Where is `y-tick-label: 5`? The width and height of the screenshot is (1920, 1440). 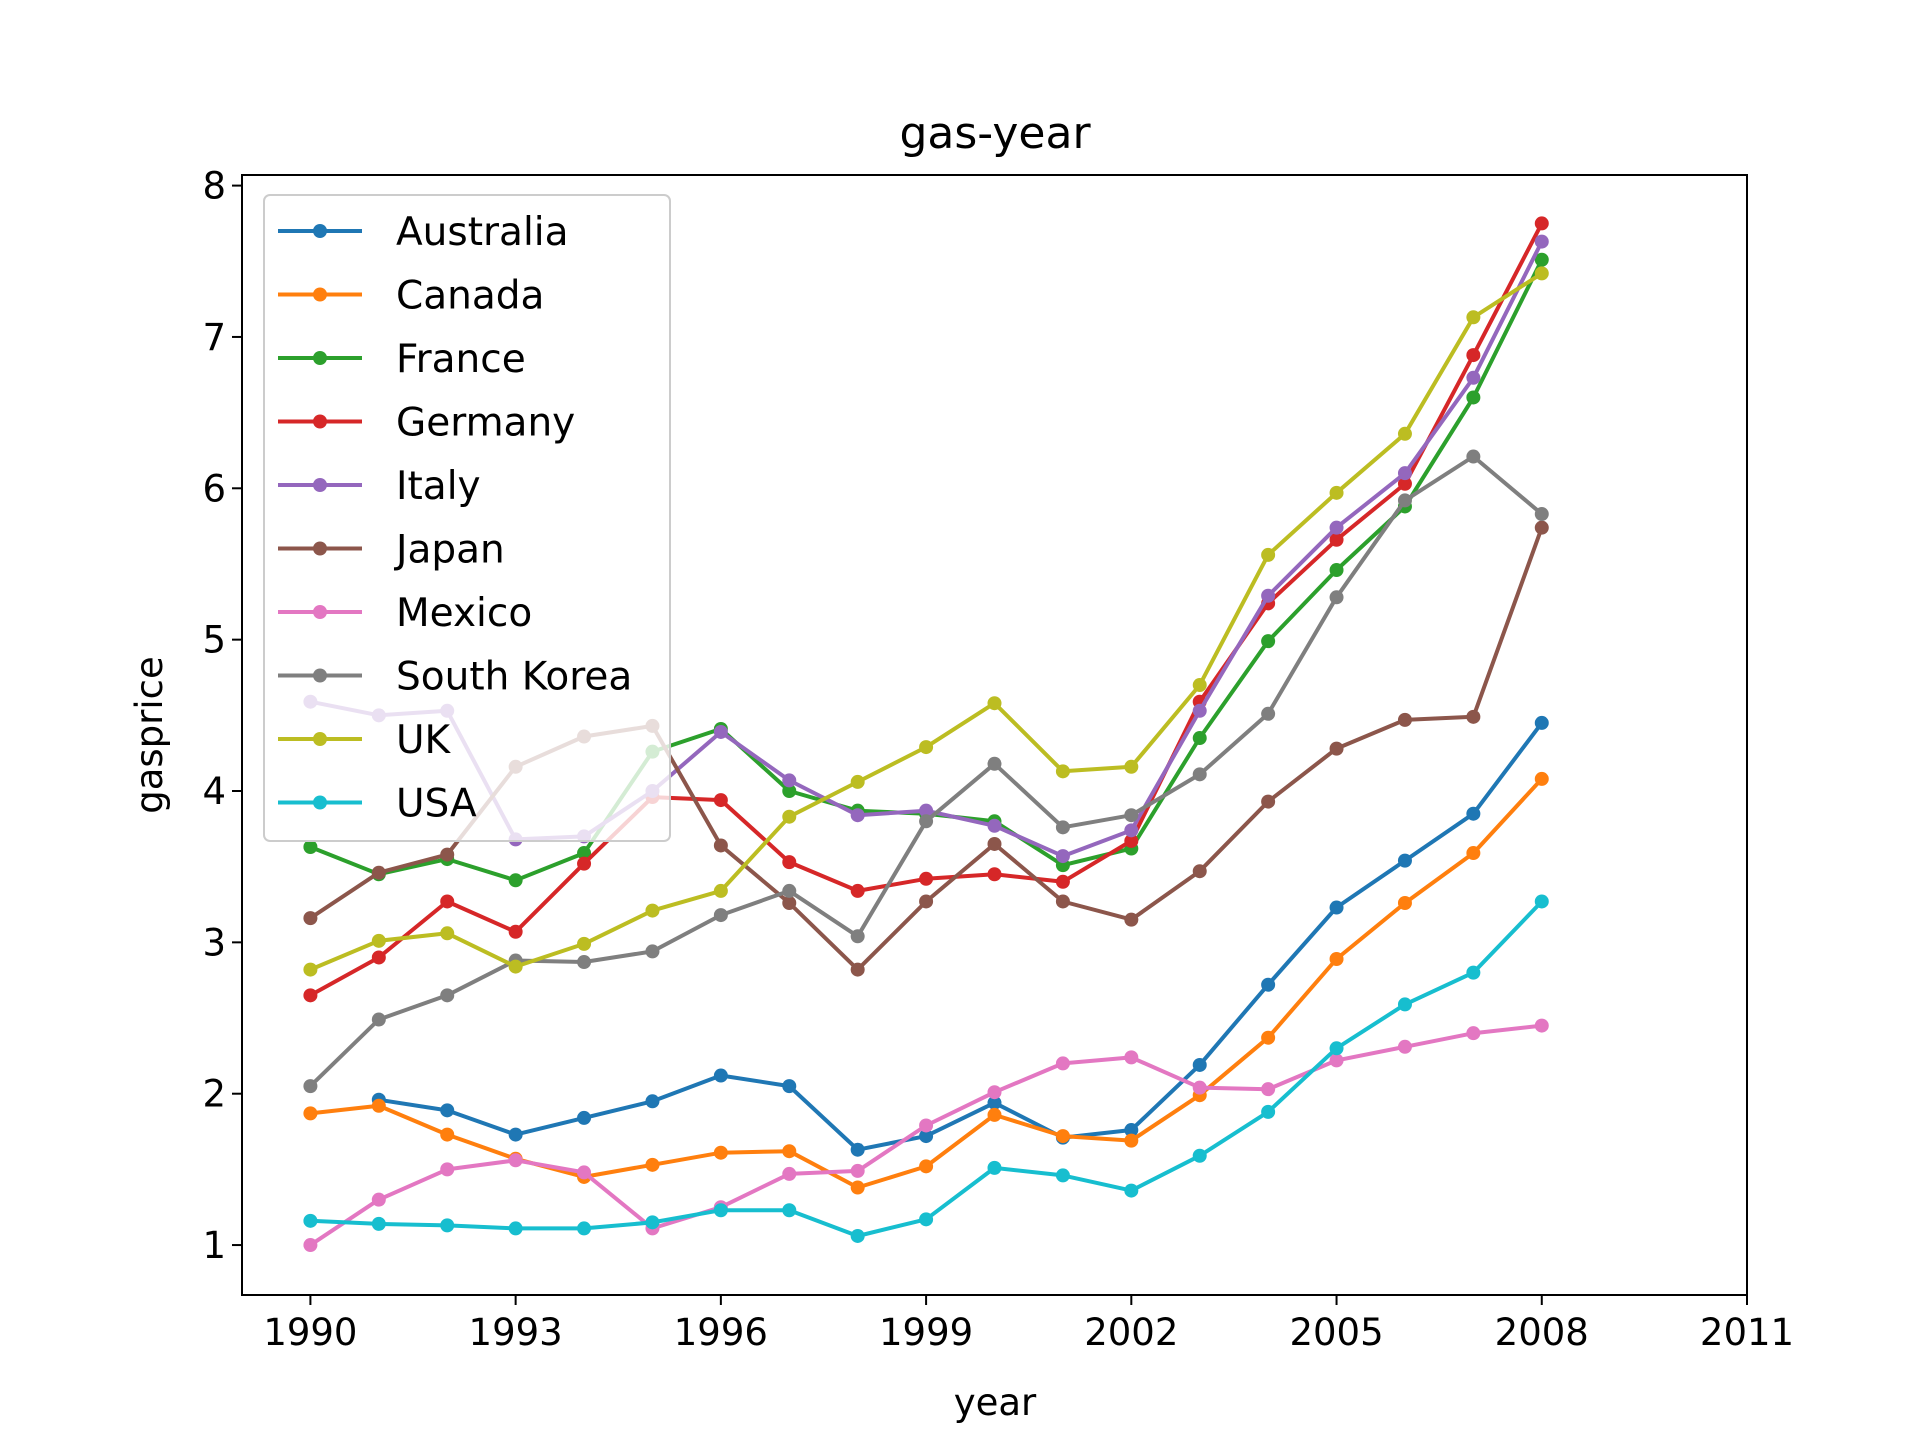 y-tick-label: 5 is located at coordinates (214, 640).